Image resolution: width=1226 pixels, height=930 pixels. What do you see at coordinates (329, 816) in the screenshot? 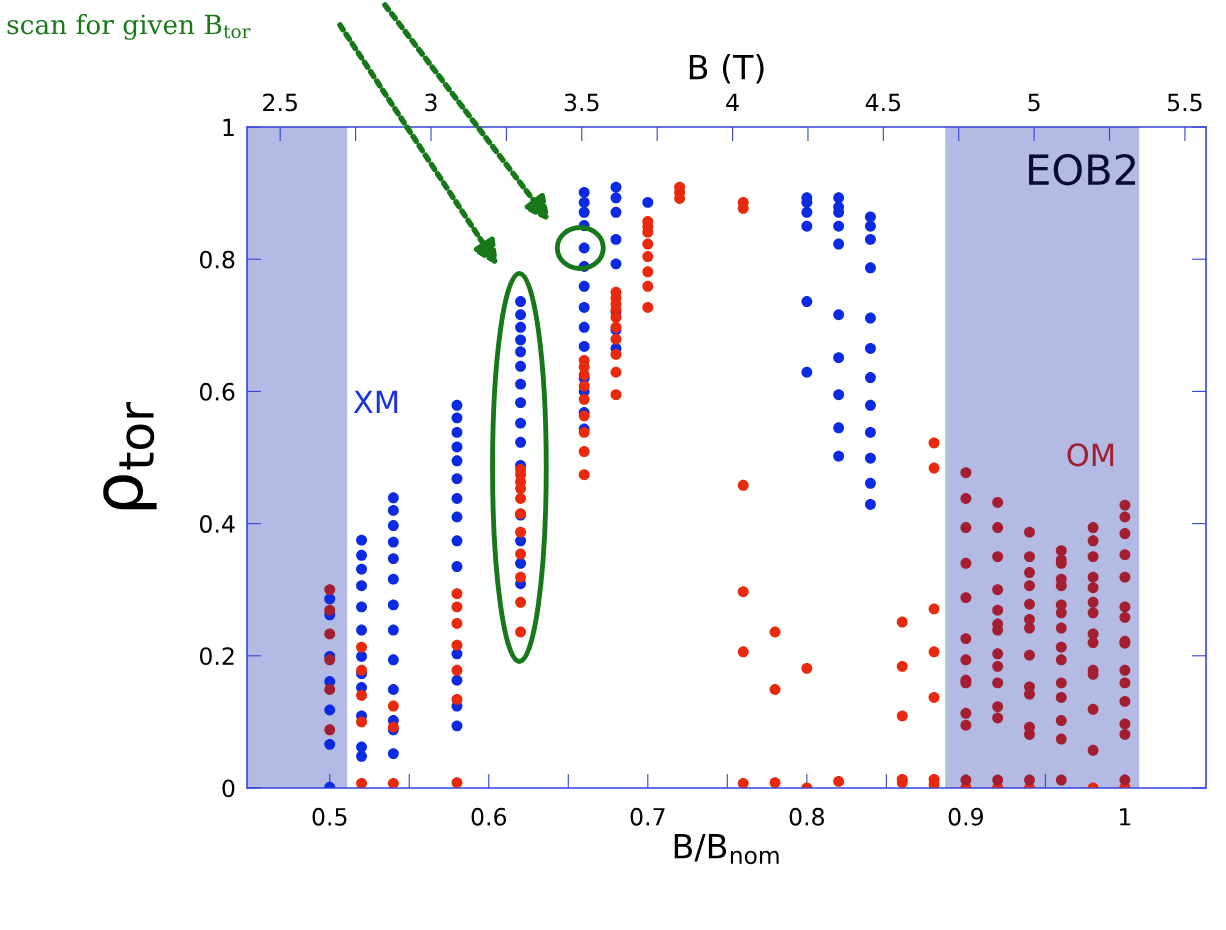
I see `x-tick-label: 0.5` at bounding box center [329, 816].